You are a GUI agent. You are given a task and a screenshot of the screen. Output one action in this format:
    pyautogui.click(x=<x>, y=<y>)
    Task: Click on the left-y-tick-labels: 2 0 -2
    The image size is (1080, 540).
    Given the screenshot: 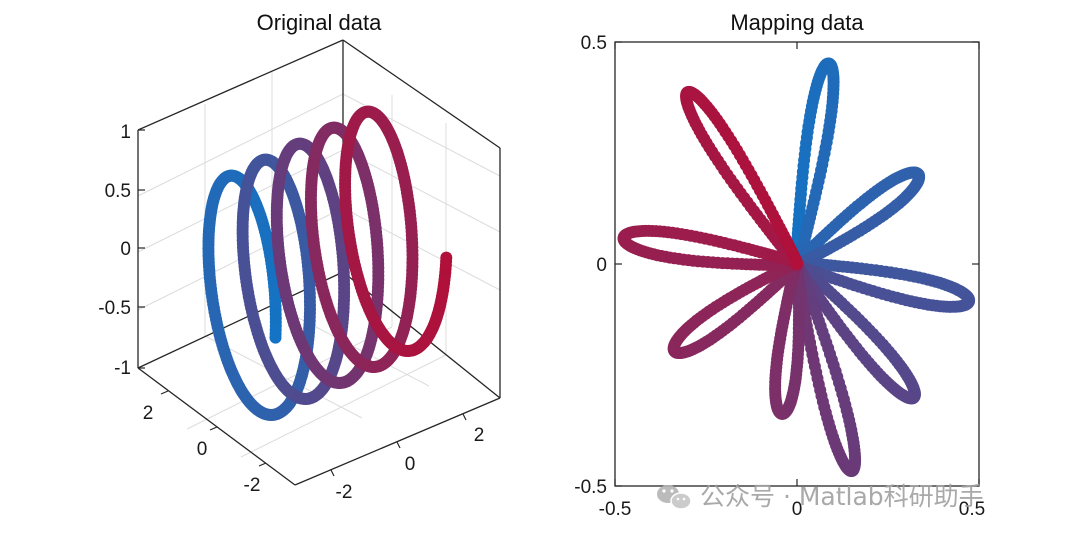 What is the action you would take?
    pyautogui.click(x=202, y=449)
    